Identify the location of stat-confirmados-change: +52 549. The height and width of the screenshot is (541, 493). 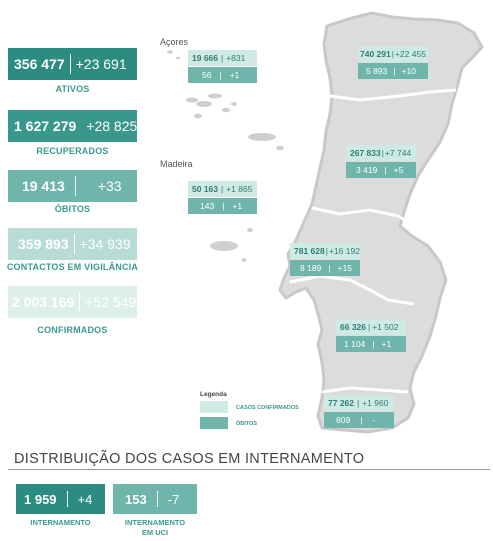
(111, 302).